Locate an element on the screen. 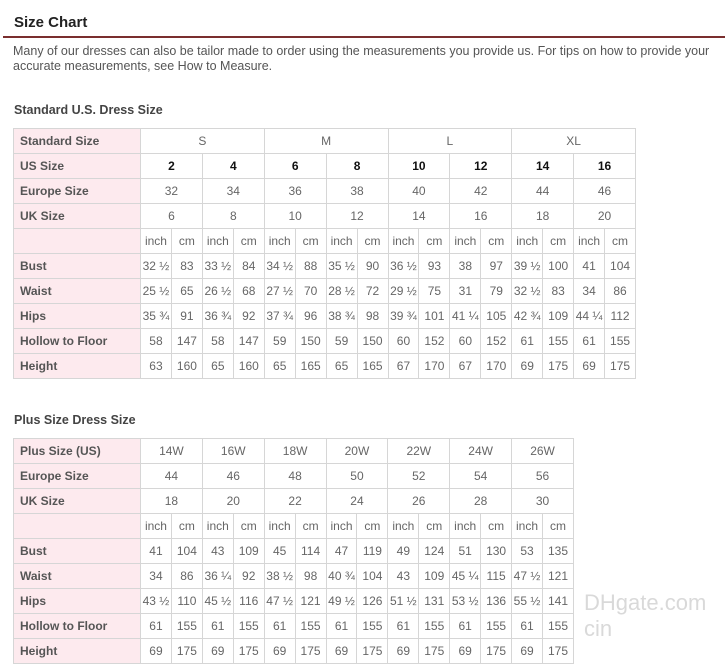 The image size is (725, 670). table-cell: 53 is located at coordinates (527, 551).